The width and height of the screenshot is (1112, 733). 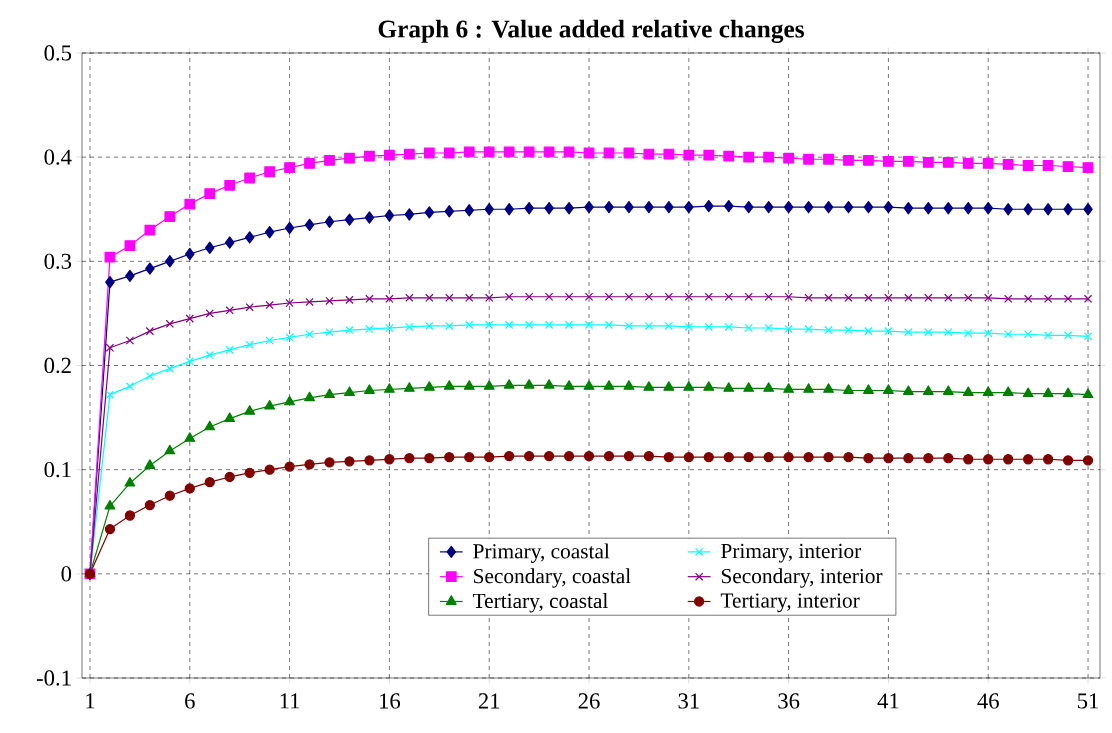 I want to click on x-tick-label: 6, so click(x=190, y=701).